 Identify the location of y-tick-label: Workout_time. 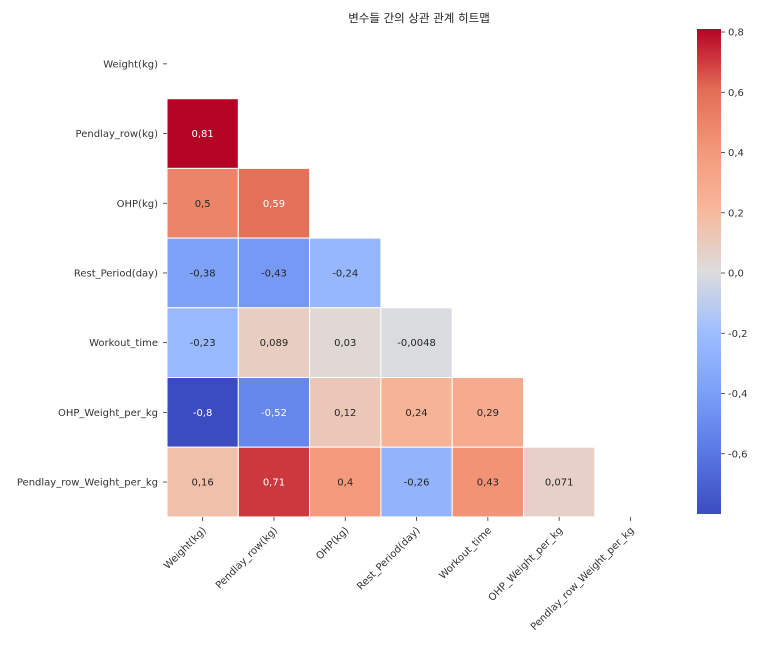
(123, 343).